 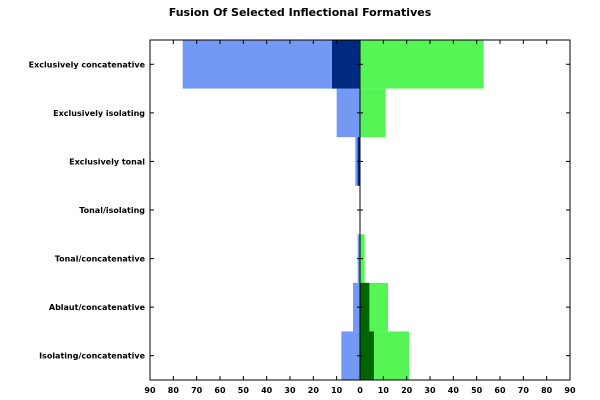 I want to click on category-label-exclusively-tonal: Exclusively tonal, so click(x=107, y=161).